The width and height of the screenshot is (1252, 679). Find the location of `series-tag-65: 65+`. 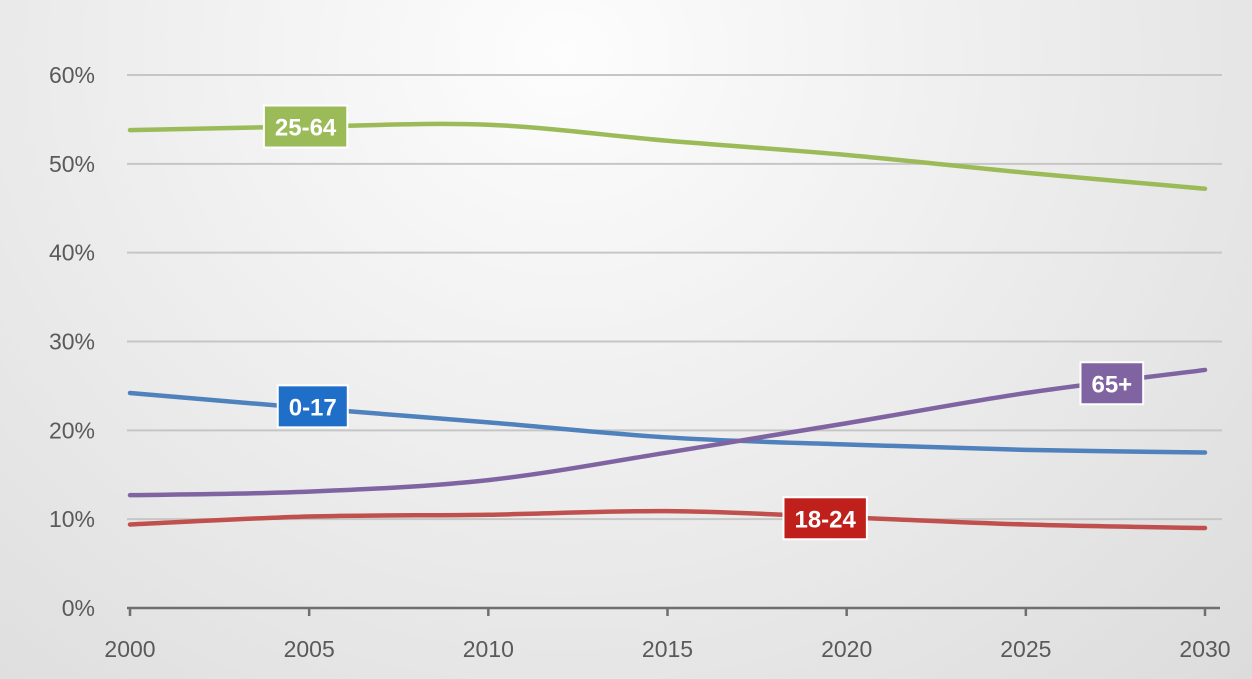

series-tag-65: 65+ is located at coordinates (1111, 383).